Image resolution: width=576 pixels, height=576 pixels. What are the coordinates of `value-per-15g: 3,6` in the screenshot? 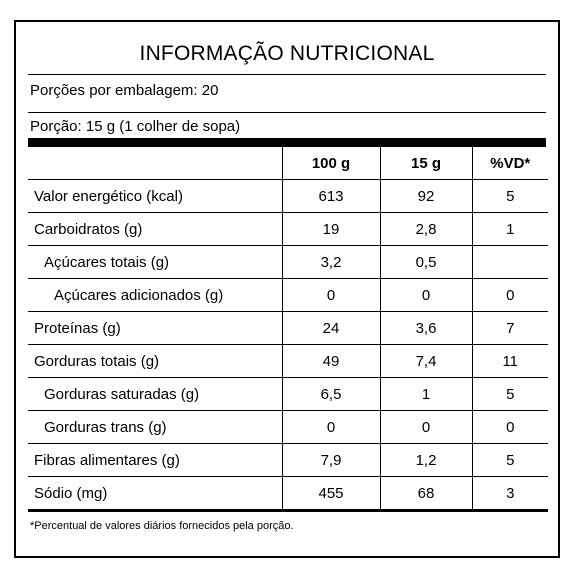 It's located at (425, 328).